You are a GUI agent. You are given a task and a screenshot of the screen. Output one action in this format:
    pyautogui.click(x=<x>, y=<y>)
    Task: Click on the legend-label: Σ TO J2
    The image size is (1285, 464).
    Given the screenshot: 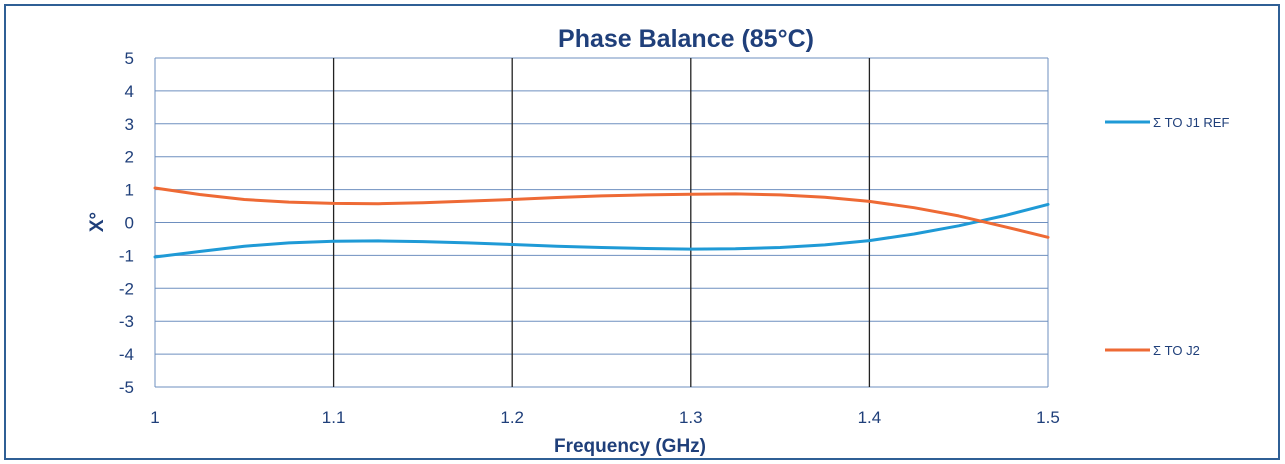 What is the action you would take?
    pyautogui.click(x=1176, y=350)
    